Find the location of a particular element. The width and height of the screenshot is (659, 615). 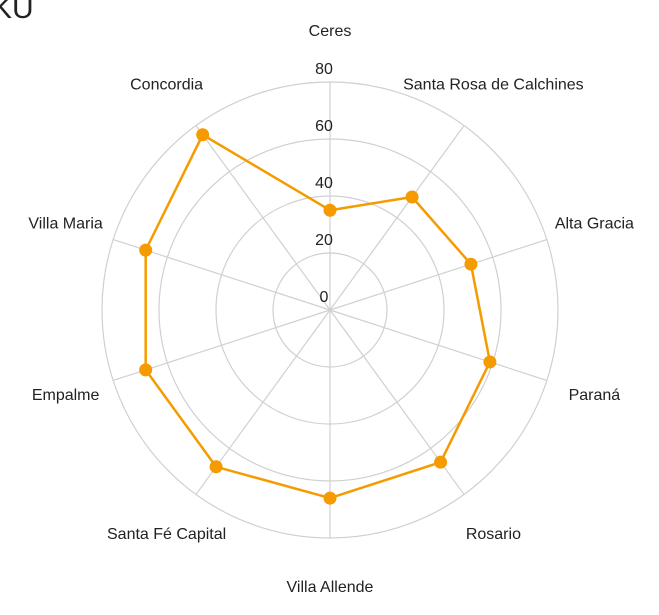

axis-label: Rosario is located at coordinates (493, 534).